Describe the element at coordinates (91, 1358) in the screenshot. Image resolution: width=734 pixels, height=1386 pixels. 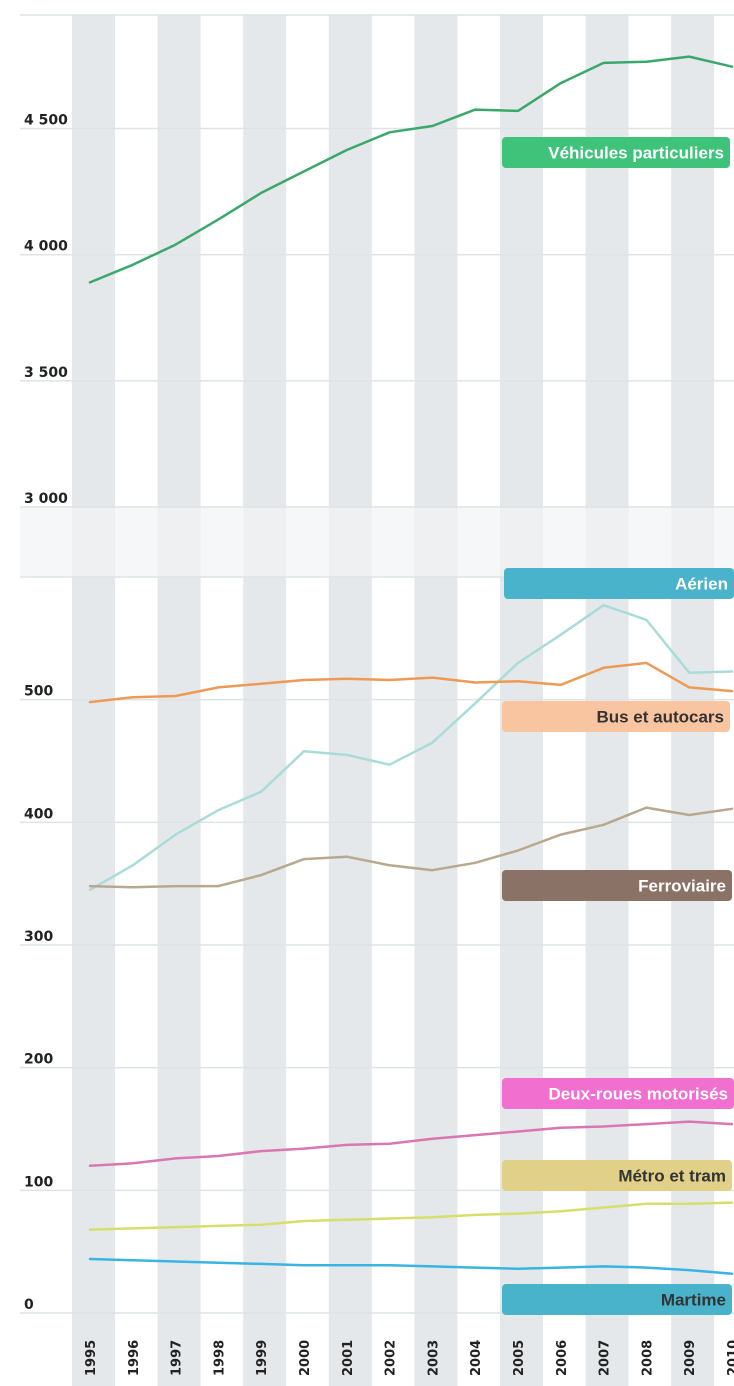
I see `x-tick-label: 1995` at that location.